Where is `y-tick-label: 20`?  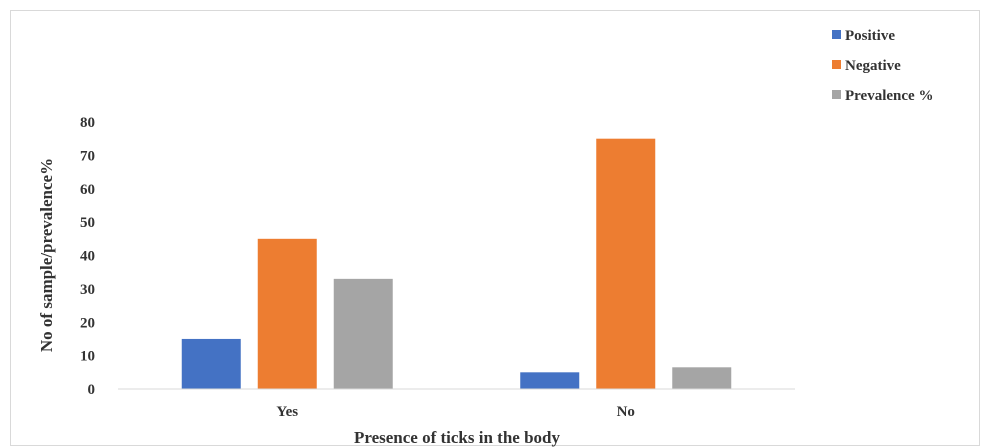 y-tick-label: 20 is located at coordinates (87, 323).